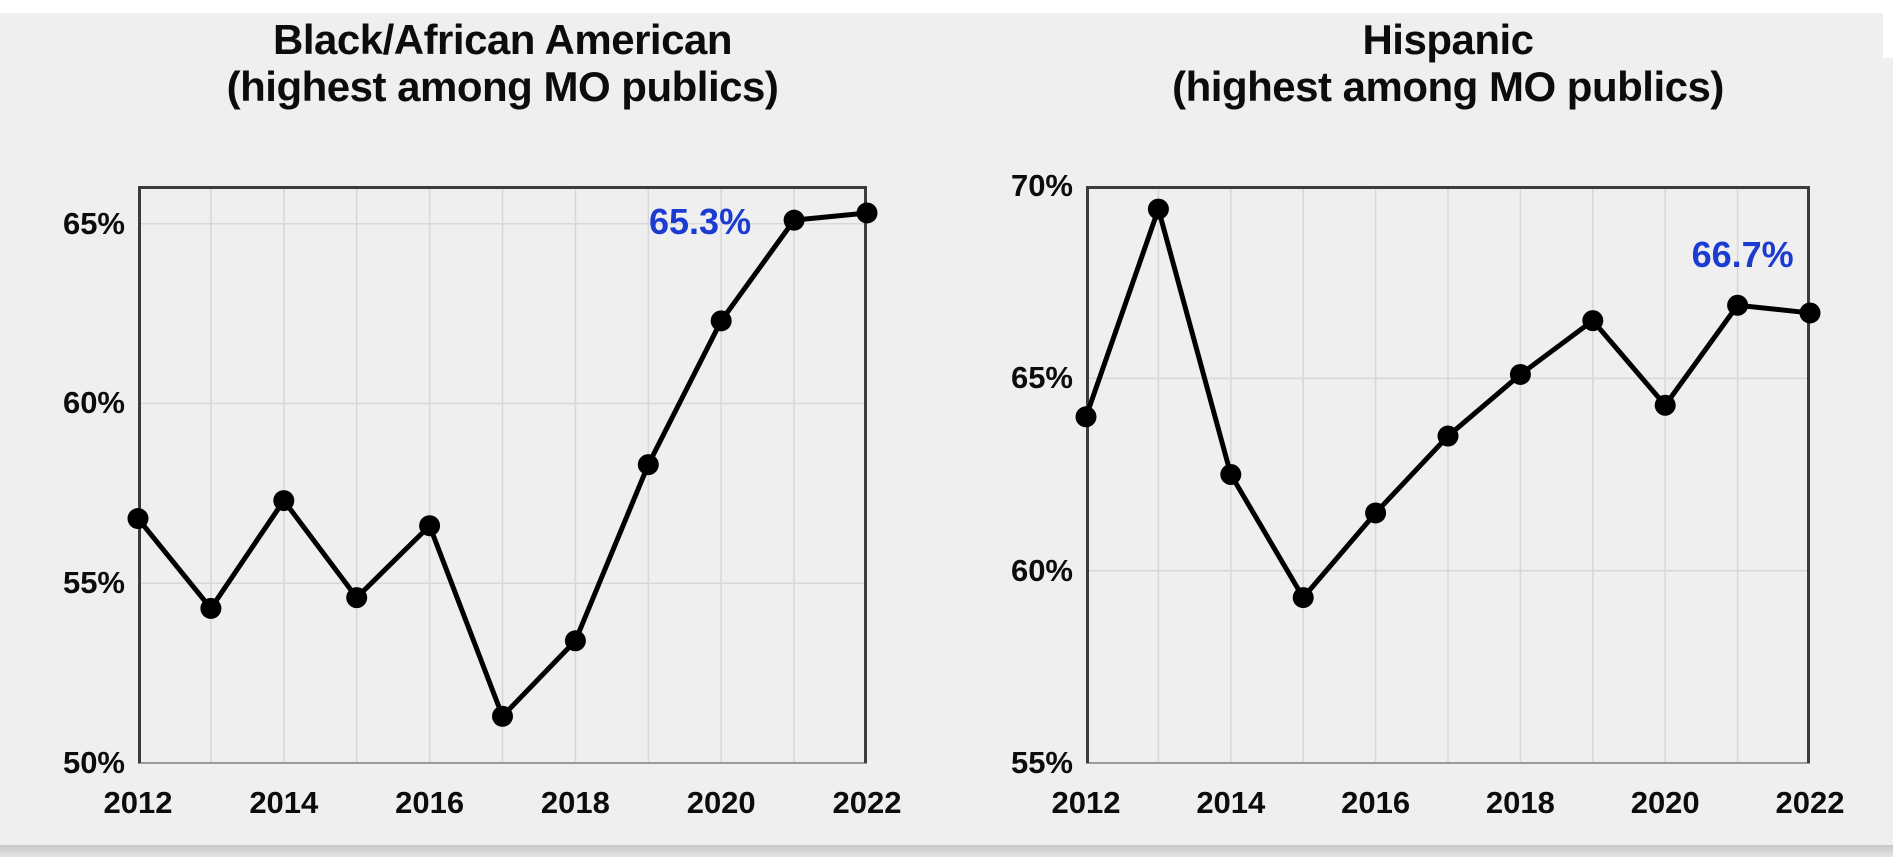 This screenshot has width=1893, height=857. Describe the element at coordinates (946, 851) in the screenshot. I see `bottom-gray-bar` at that location.